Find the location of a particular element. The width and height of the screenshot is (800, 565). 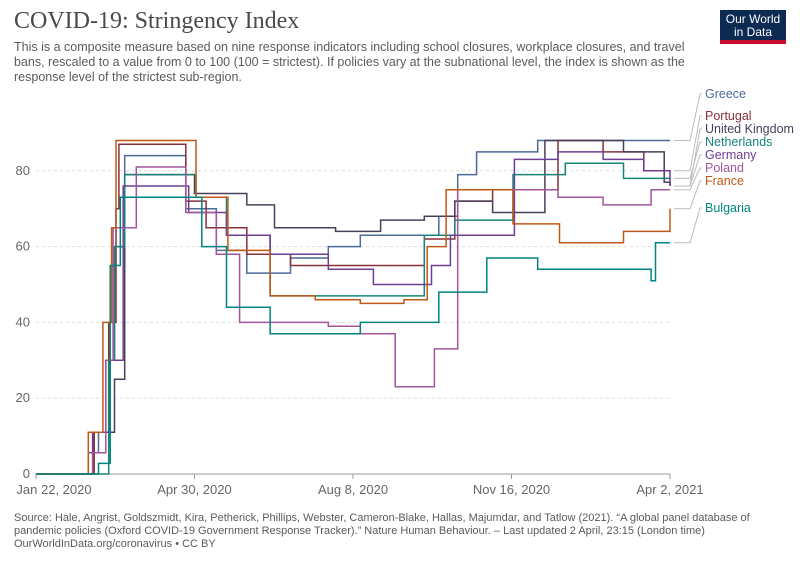

y-tick-label: 40 is located at coordinates (23, 321).